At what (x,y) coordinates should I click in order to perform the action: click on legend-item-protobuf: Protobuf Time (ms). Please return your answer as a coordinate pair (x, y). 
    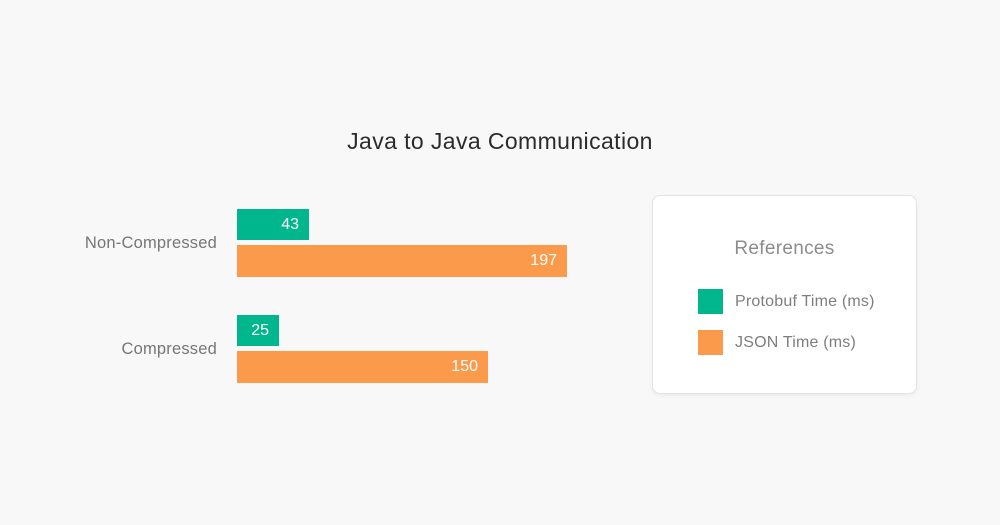
    Looking at the image, I should click on (786, 301).